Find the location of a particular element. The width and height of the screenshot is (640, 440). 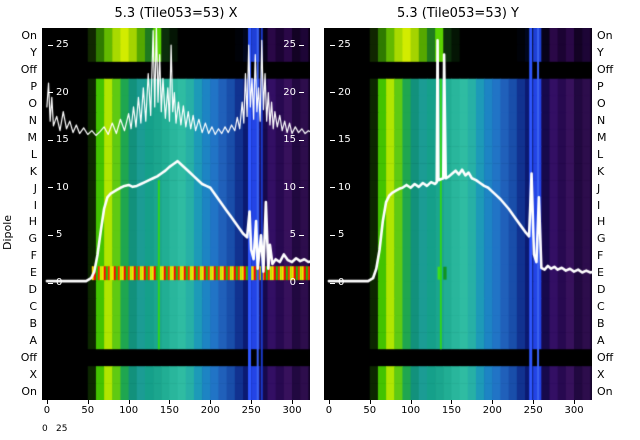

row-label-left: X is located at coordinates (33, 374).